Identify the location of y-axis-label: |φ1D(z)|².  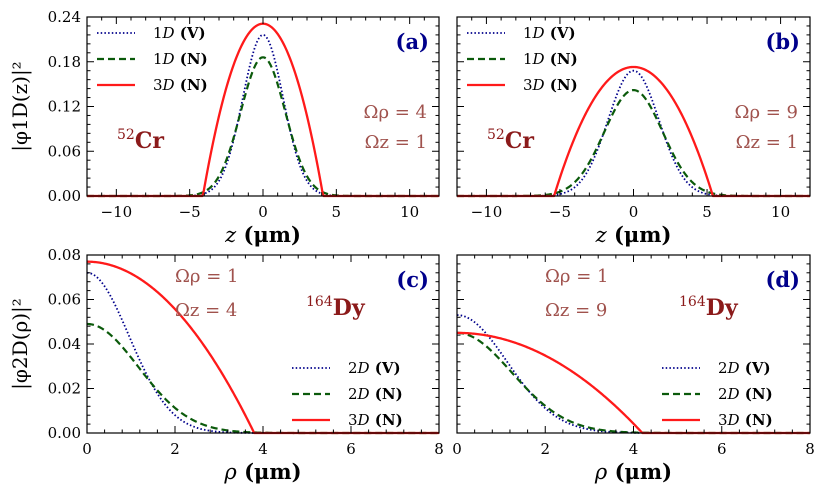
(20, 106).